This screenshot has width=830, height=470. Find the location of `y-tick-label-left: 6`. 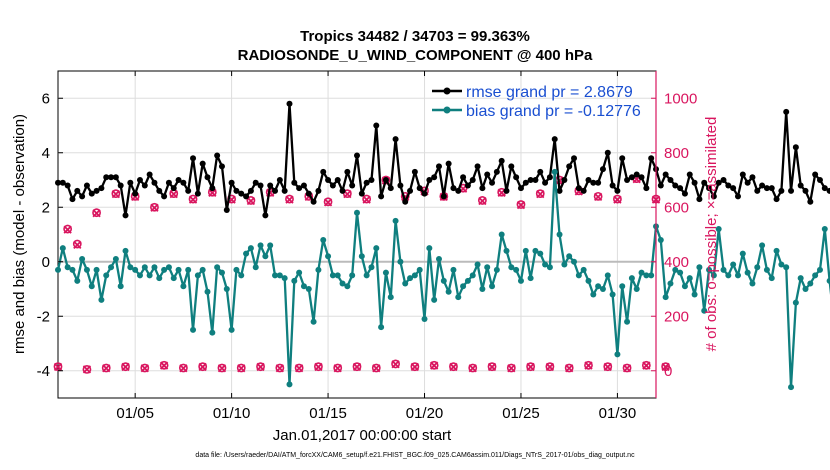

y-tick-label-left: 6 is located at coordinates (46, 98).